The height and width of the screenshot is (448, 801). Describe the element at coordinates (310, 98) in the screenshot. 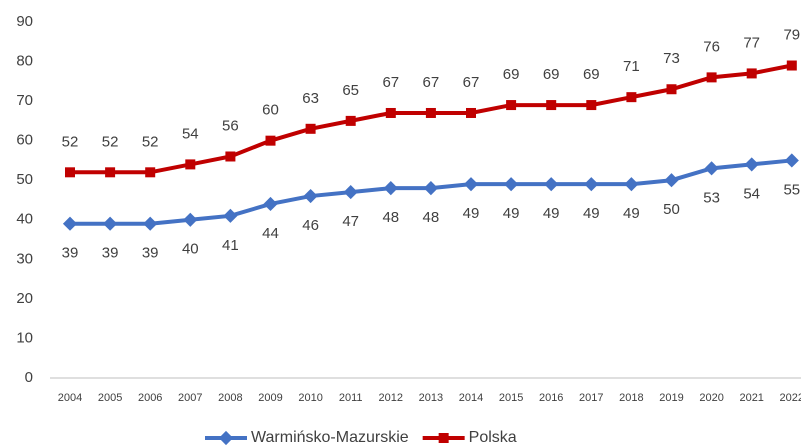

I see `data-label: 63` at that location.